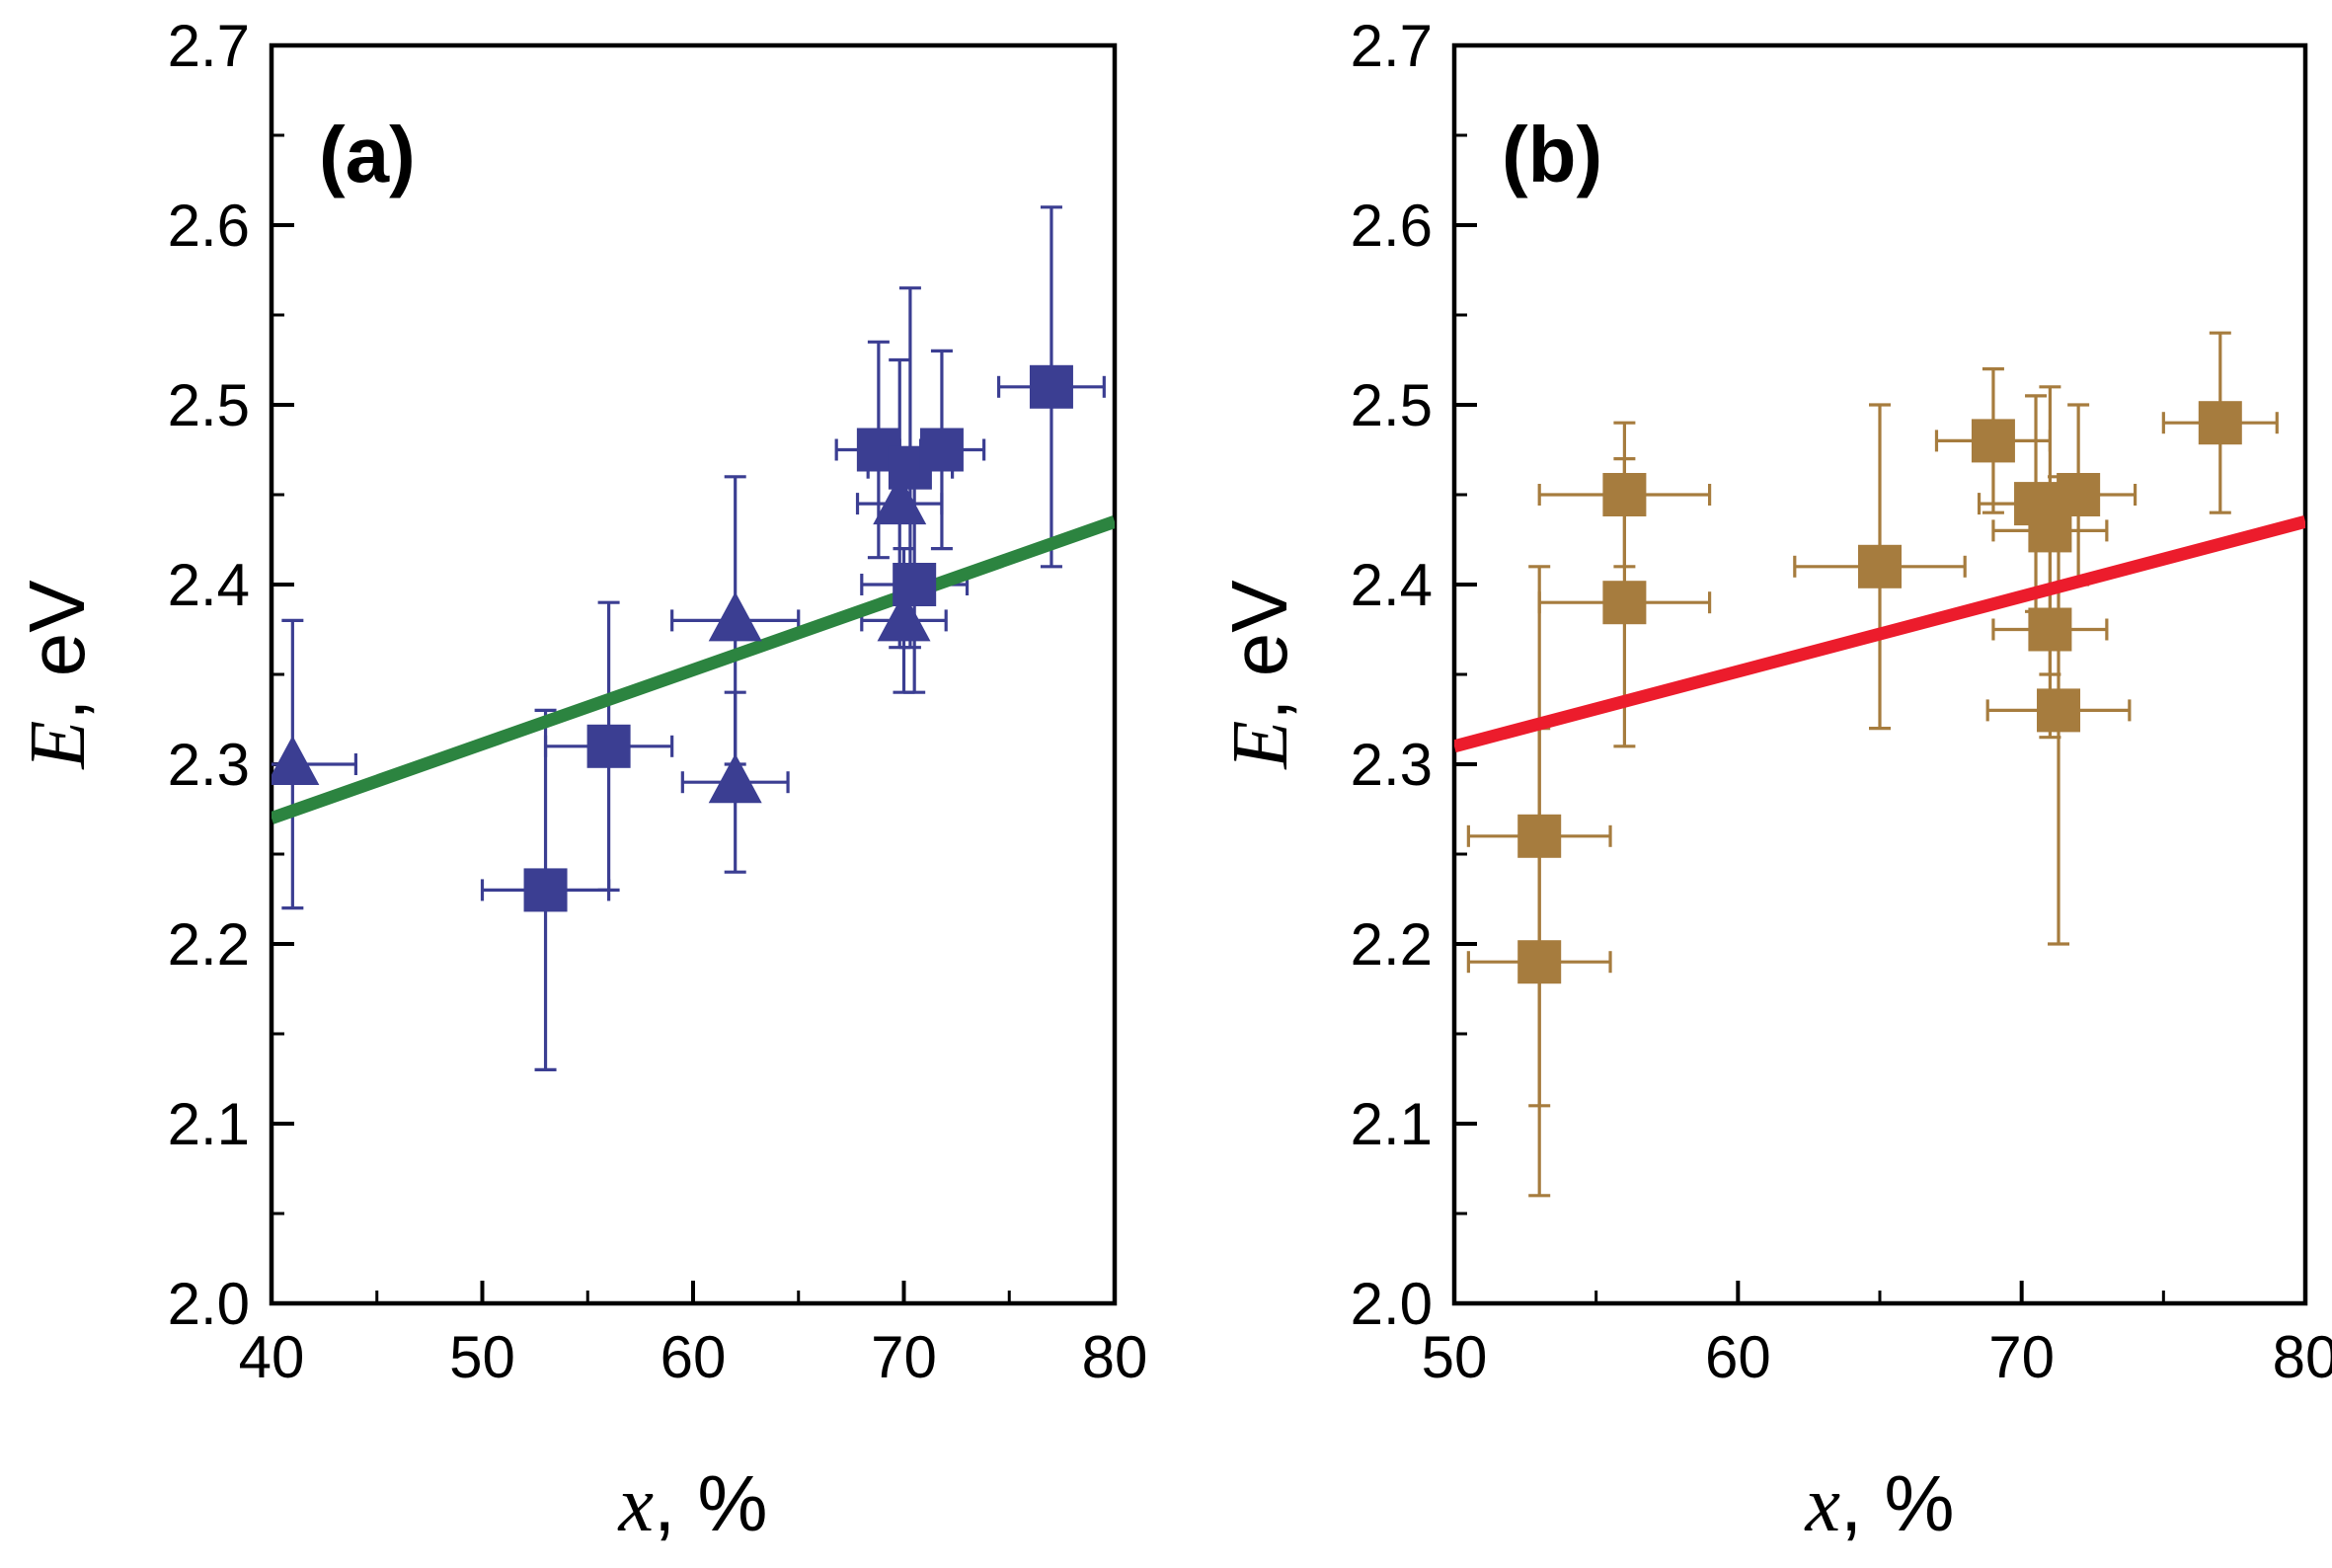 This screenshot has height=1568, width=2332. Describe the element at coordinates (1552, 154) in the screenshot. I see `panel-label: (b)` at that location.